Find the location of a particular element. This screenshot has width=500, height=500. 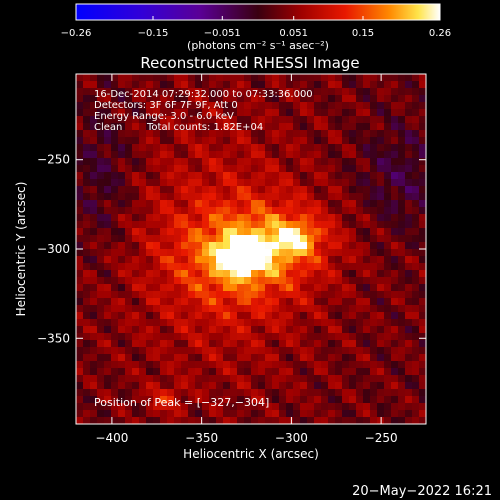

x-tick-label: −400 is located at coordinates (111, 438).